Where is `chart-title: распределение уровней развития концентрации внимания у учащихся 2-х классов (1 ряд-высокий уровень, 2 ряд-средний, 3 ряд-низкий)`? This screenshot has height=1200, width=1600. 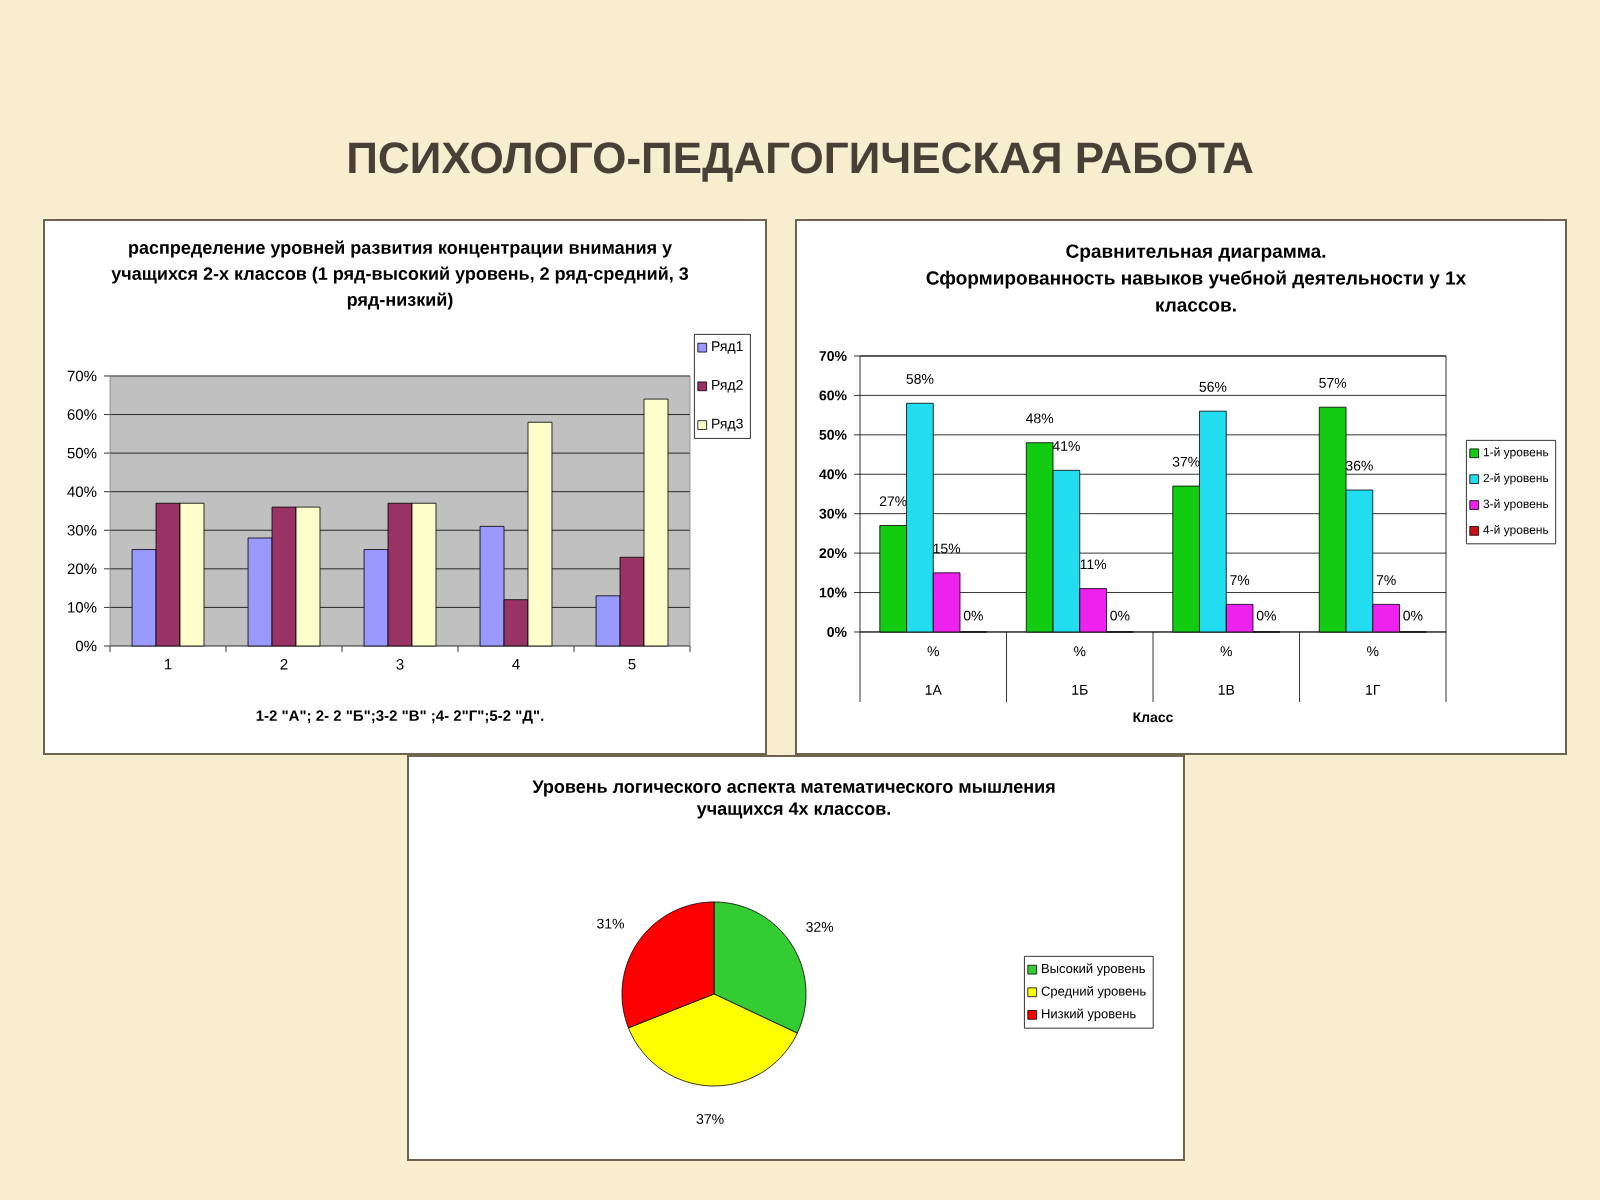
chart-title: распределение уровней развития концентрации внимания у учащихся 2-х классов (1 ряд-высокий уровень, 2 ряд-средний, 3 ряд-низкий) is located at coordinates (400, 275).